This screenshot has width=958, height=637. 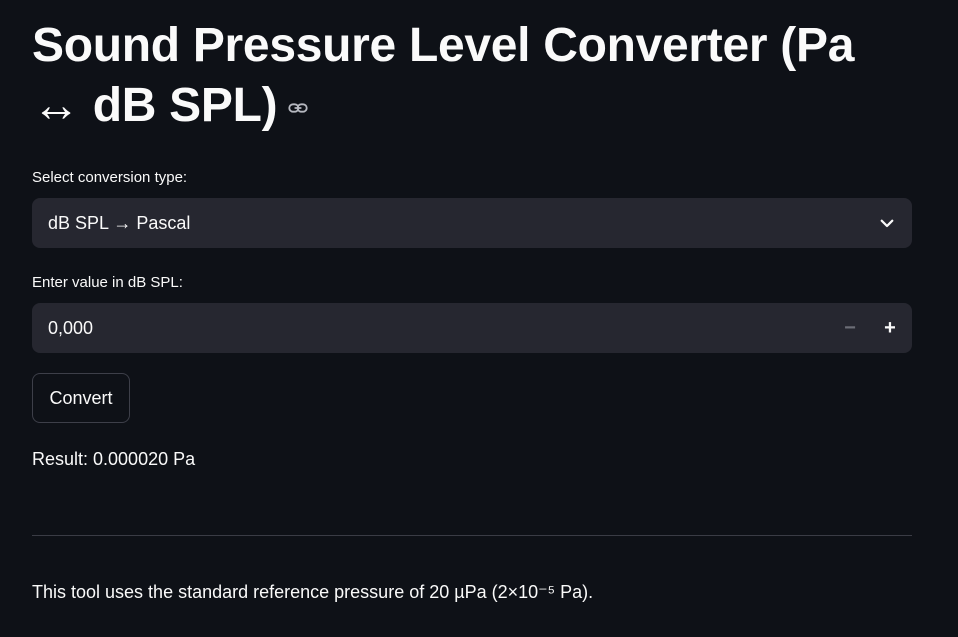 What do you see at coordinates (472, 535) in the screenshot?
I see `divider` at bounding box center [472, 535].